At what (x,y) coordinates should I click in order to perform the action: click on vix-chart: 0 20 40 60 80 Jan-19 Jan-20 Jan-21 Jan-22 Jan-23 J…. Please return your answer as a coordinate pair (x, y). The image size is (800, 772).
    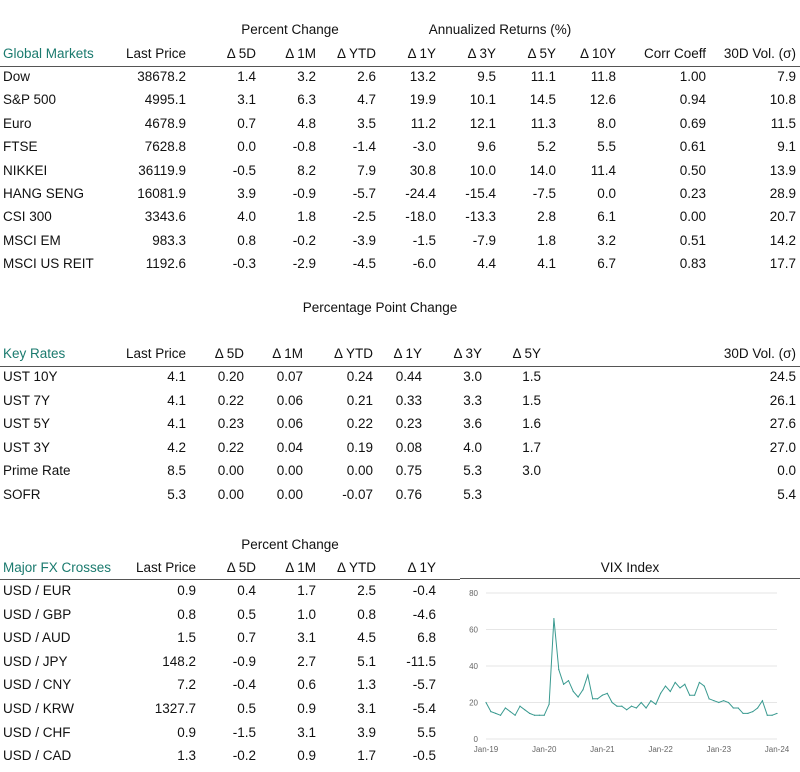
    Looking at the image, I should click on (629, 671).